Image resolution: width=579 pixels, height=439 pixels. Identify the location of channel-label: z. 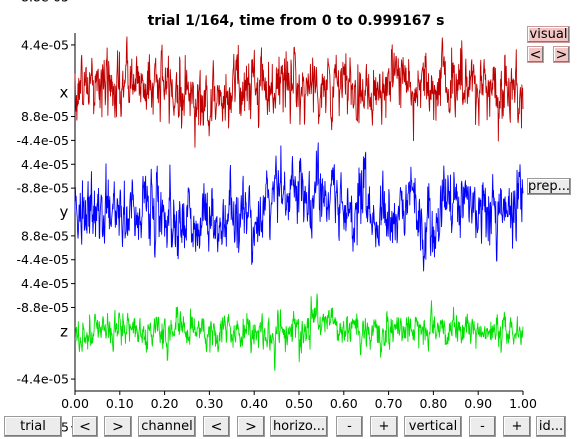
(64, 331).